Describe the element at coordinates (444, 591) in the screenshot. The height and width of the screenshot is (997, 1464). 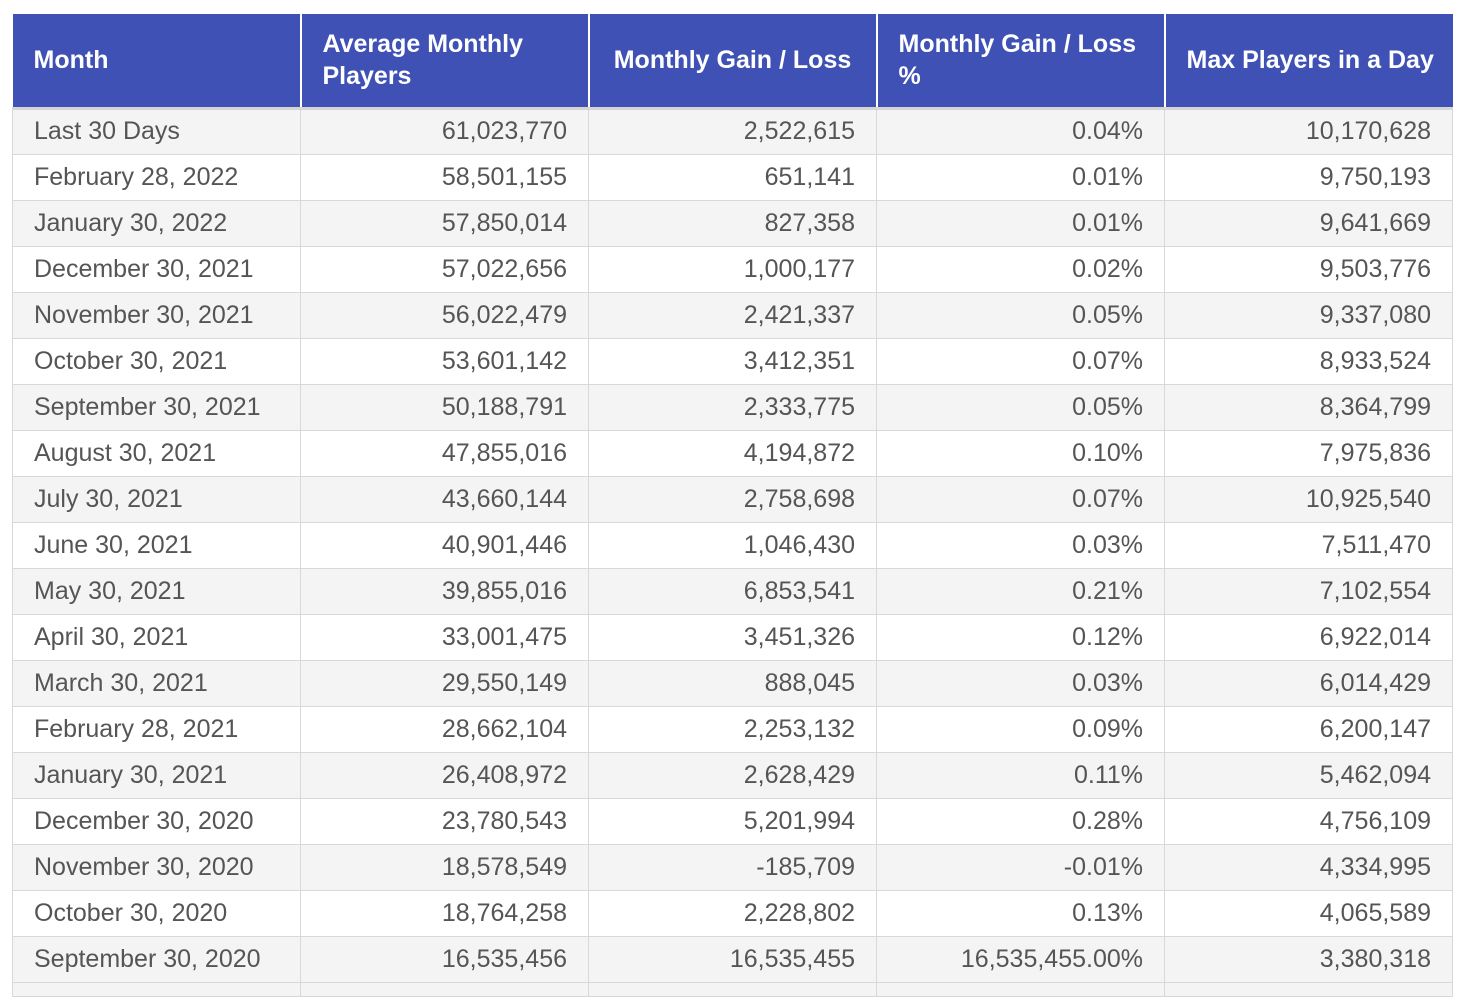
I see `cell-average-monthly-players: 39,855,016` at that location.